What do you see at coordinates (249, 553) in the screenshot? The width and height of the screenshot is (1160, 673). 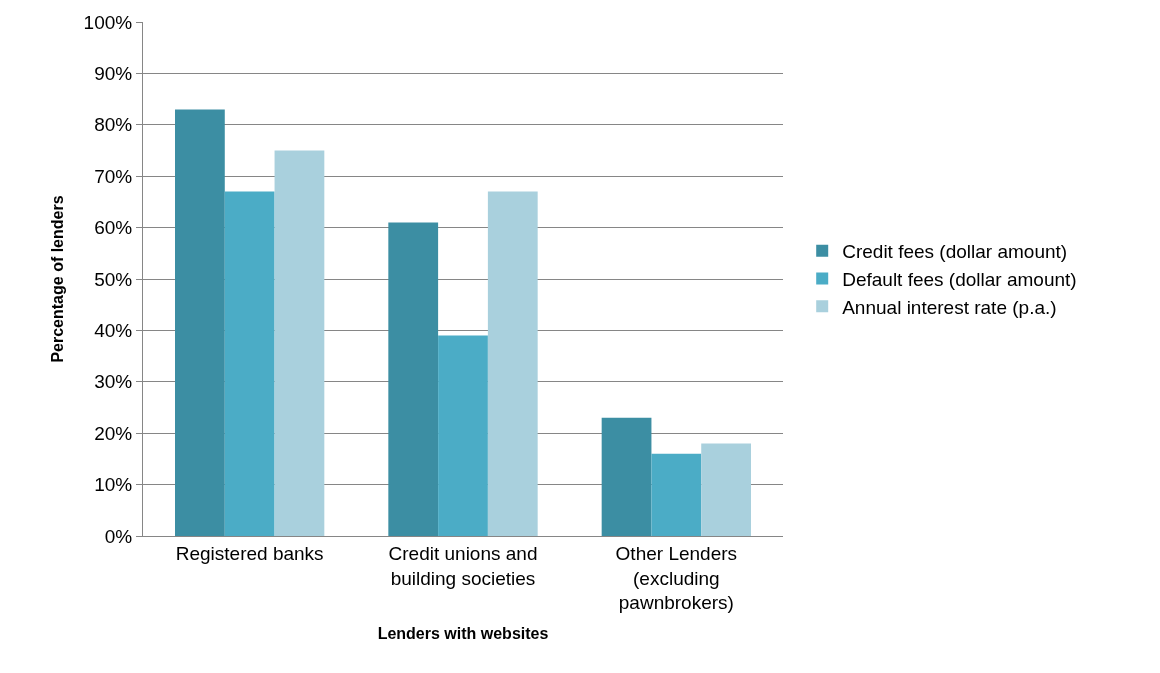 I see `x-tick-label: Registered banks` at bounding box center [249, 553].